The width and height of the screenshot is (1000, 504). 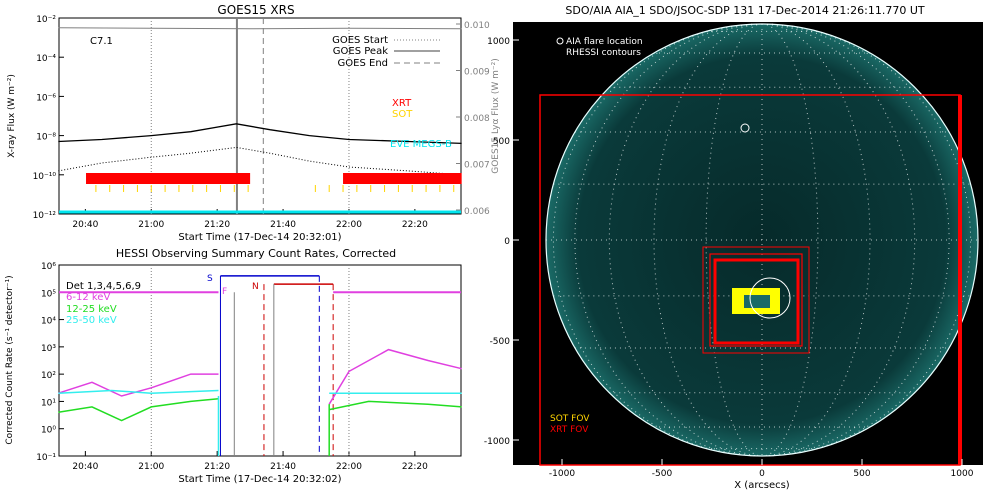 What do you see at coordinates (217, 467) in the screenshot?
I see `hessi-x-tick-label: 21:20` at bounding box center [217, 467].